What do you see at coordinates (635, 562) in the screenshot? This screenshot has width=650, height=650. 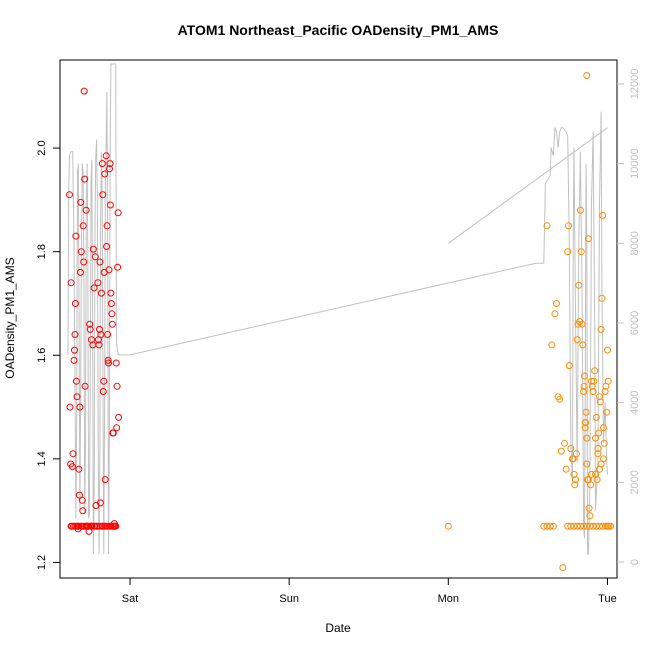 I see `y2-tick-label: 0` at bounding box center [635, 562].